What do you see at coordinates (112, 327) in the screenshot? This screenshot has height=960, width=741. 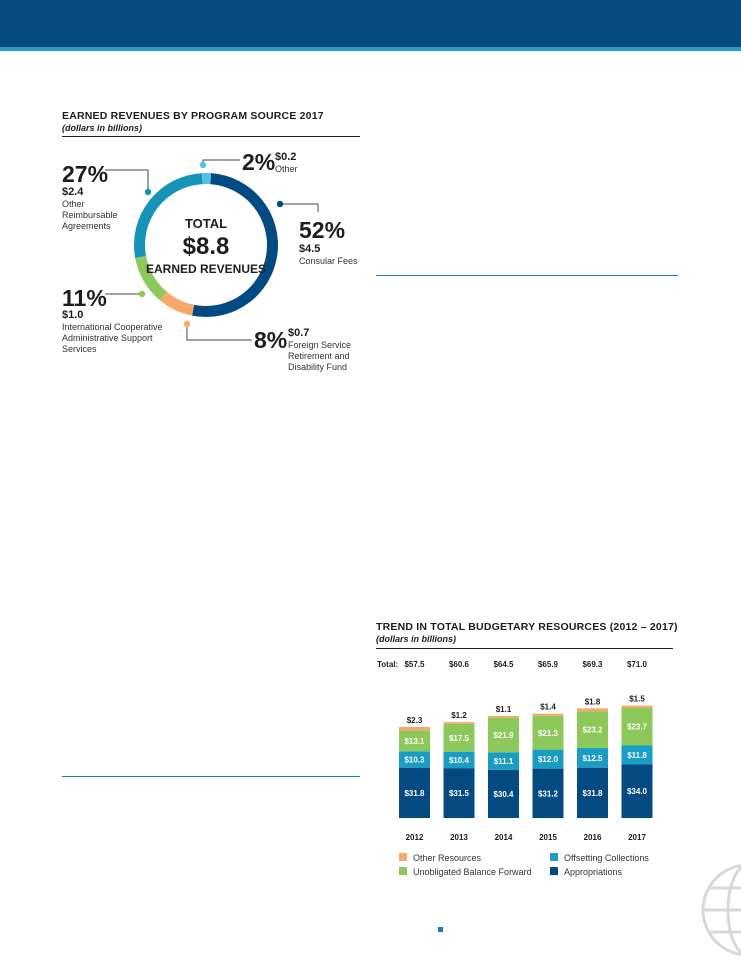 I see `callout-desc-icass: International Cooperative` at bounding box center [112, 327].